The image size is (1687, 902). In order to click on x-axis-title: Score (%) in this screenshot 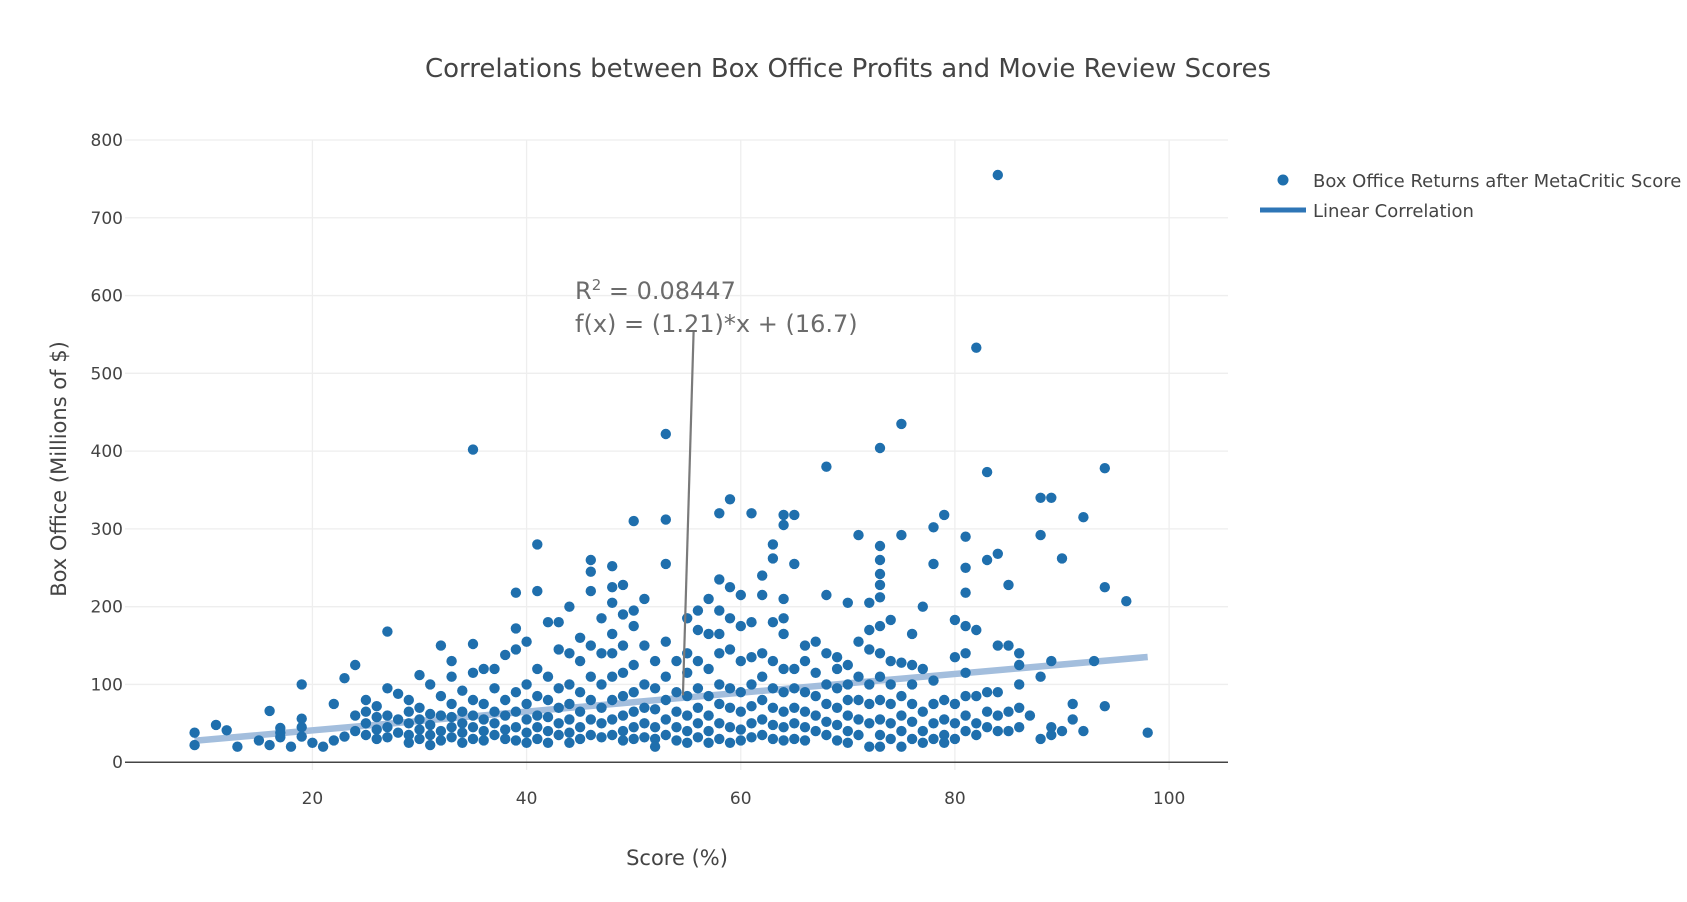, I will do `click(677, 858)`.